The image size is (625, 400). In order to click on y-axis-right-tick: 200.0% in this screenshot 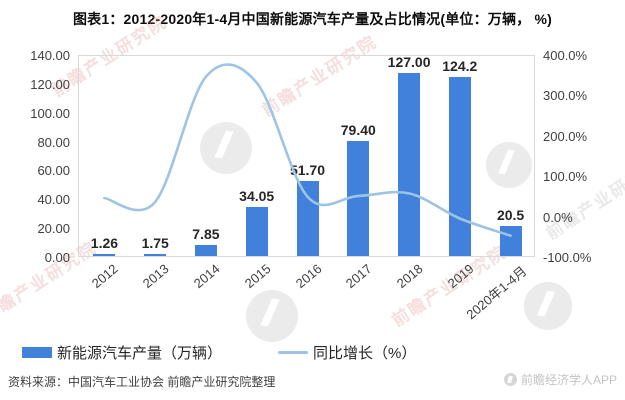, I will do `click(565, 136)`.